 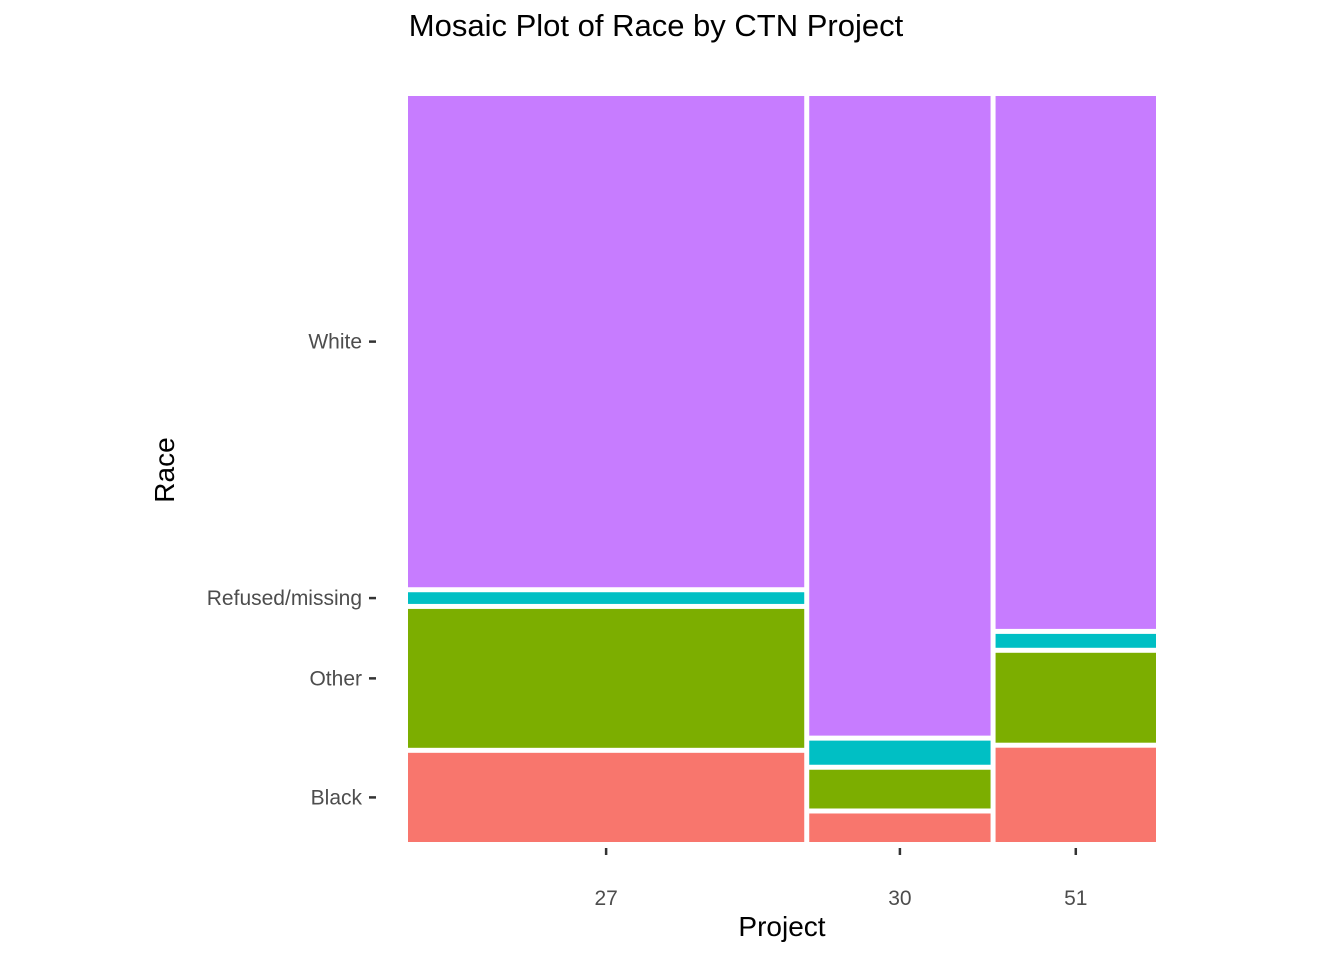 What do you see at coordinates (164, 470) in the screenshot?
I see `y-axis-label: Race` at bounding box center [164, 470].